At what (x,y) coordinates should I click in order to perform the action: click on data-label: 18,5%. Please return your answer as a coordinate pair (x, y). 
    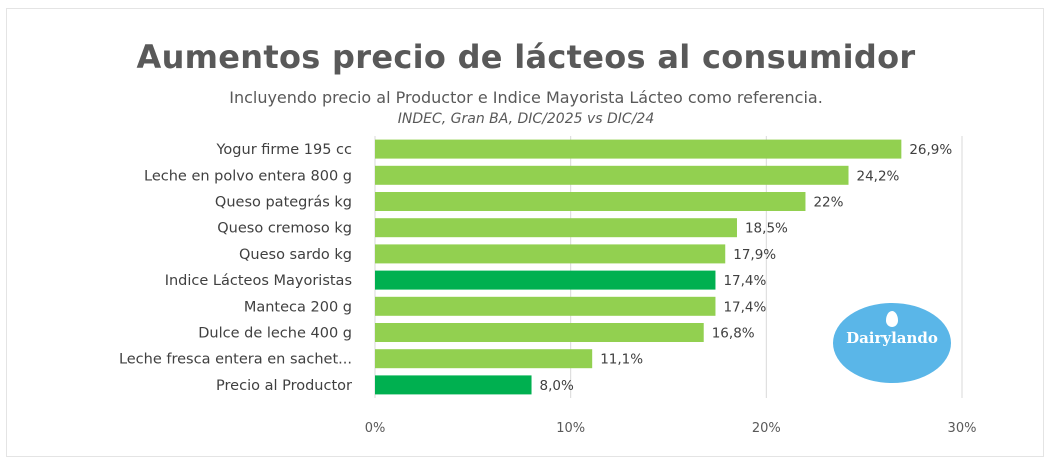
    Looking at the image, I should click on (766, 229).